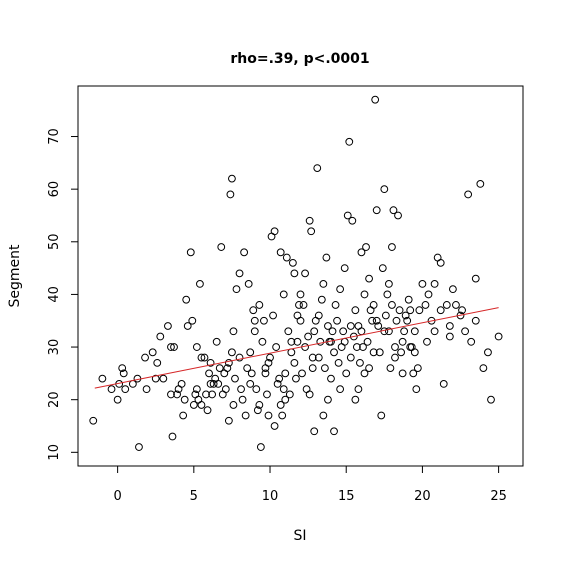 The height and width of the screenshot is (563, 572). What do you see at coordinates (296, 348) in the screenshot?
I see `fit-line` at bounding box center [296, 348].